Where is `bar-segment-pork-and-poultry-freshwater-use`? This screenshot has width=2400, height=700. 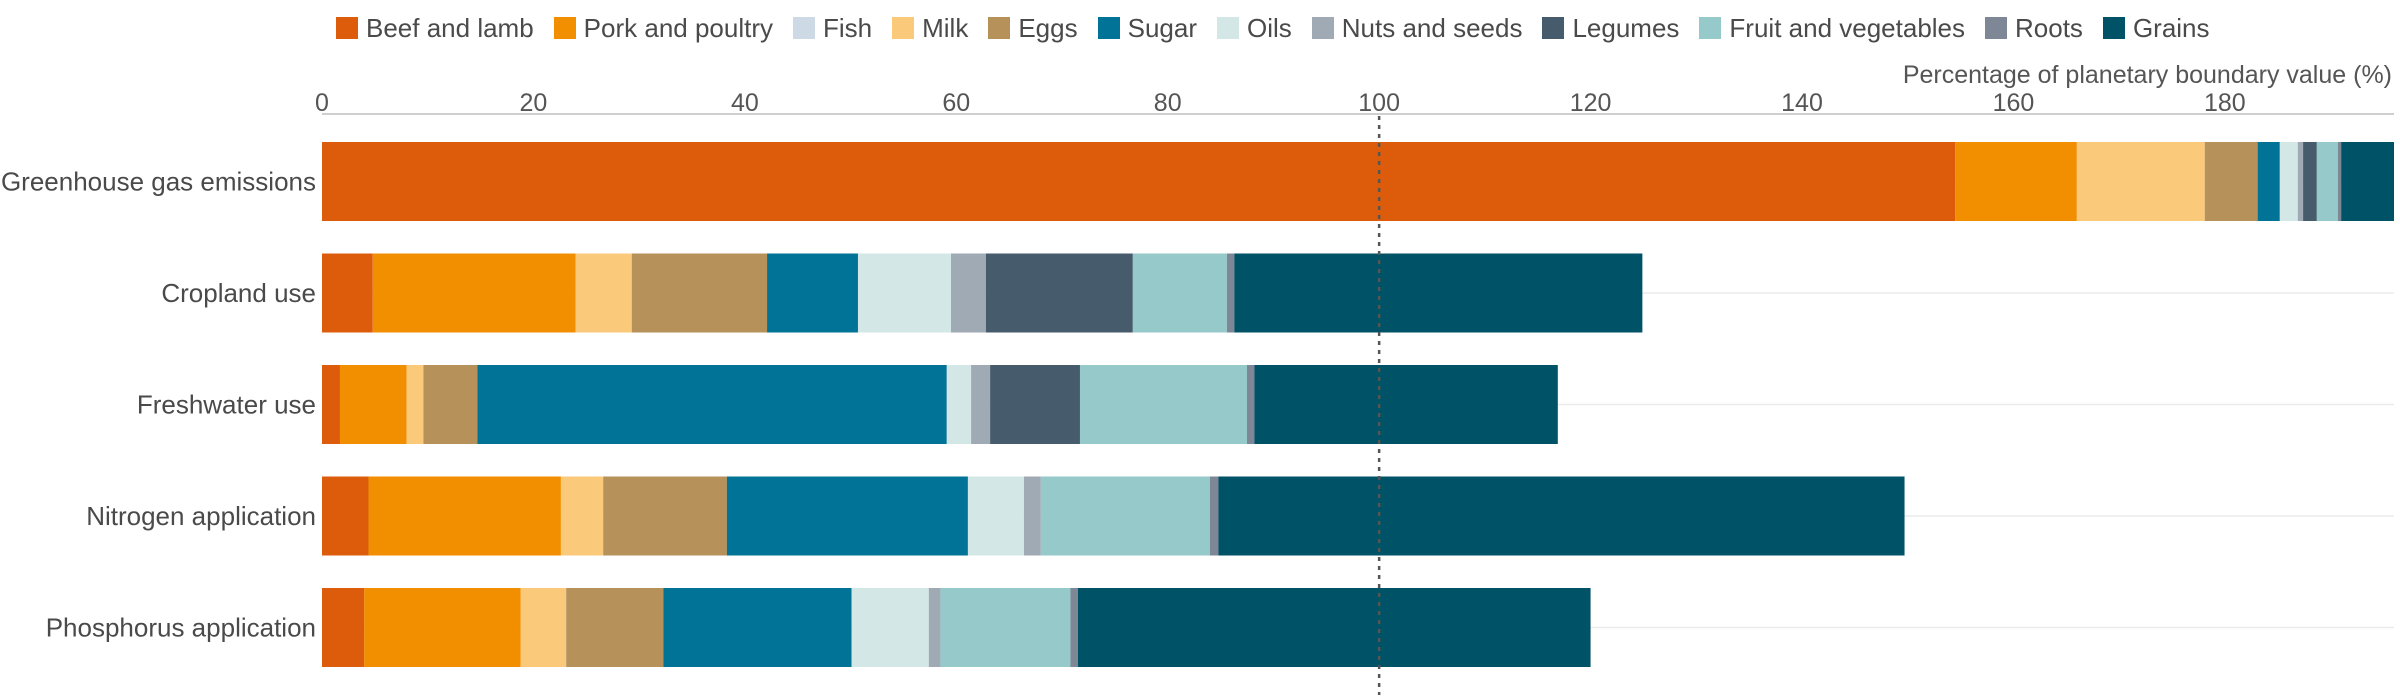 bar-segment-pork-and-poultry-freshwater-use is located at coordinates (373, 404).